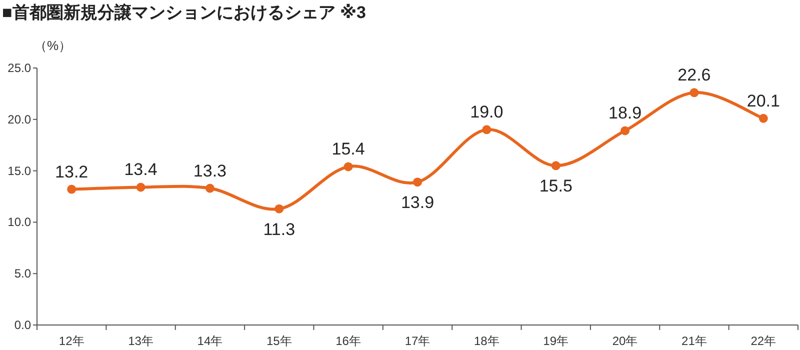 This screenshot has width=800, height=350. I want to click on x-tick-label: 14年, so click(210, 341).